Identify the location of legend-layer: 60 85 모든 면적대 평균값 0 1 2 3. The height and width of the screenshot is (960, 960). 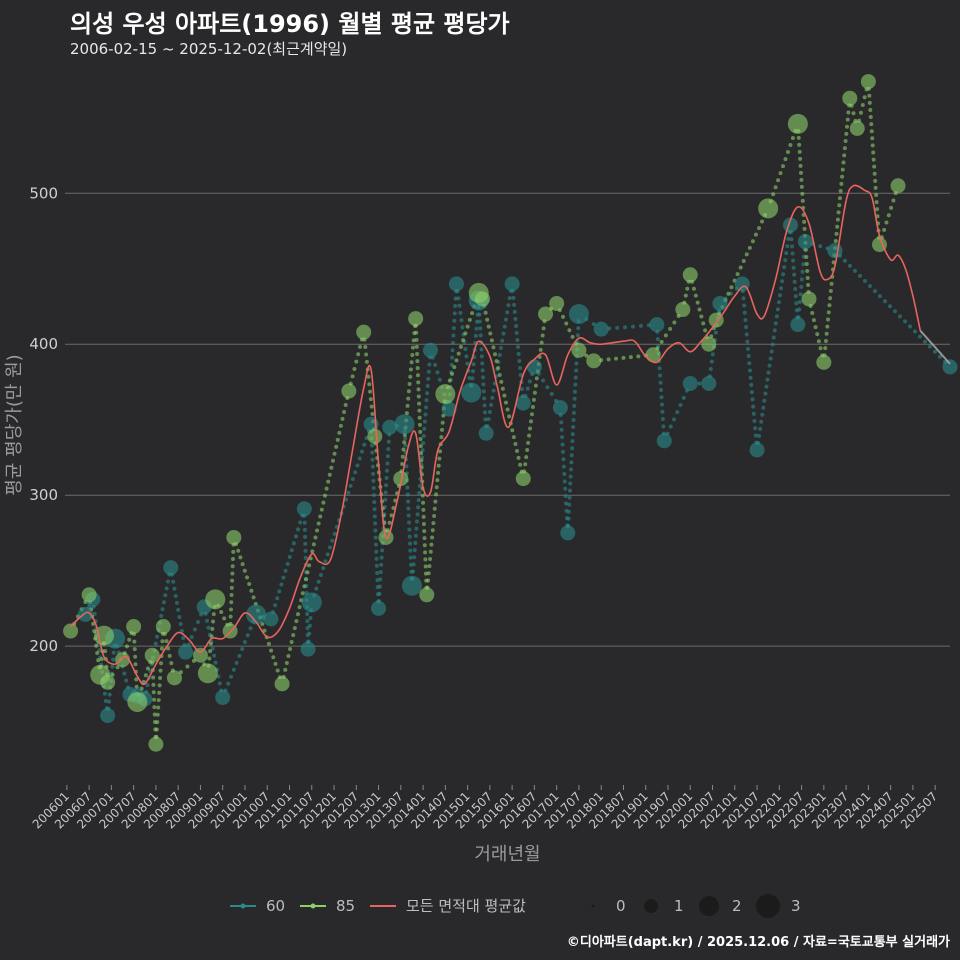
(515, 906).